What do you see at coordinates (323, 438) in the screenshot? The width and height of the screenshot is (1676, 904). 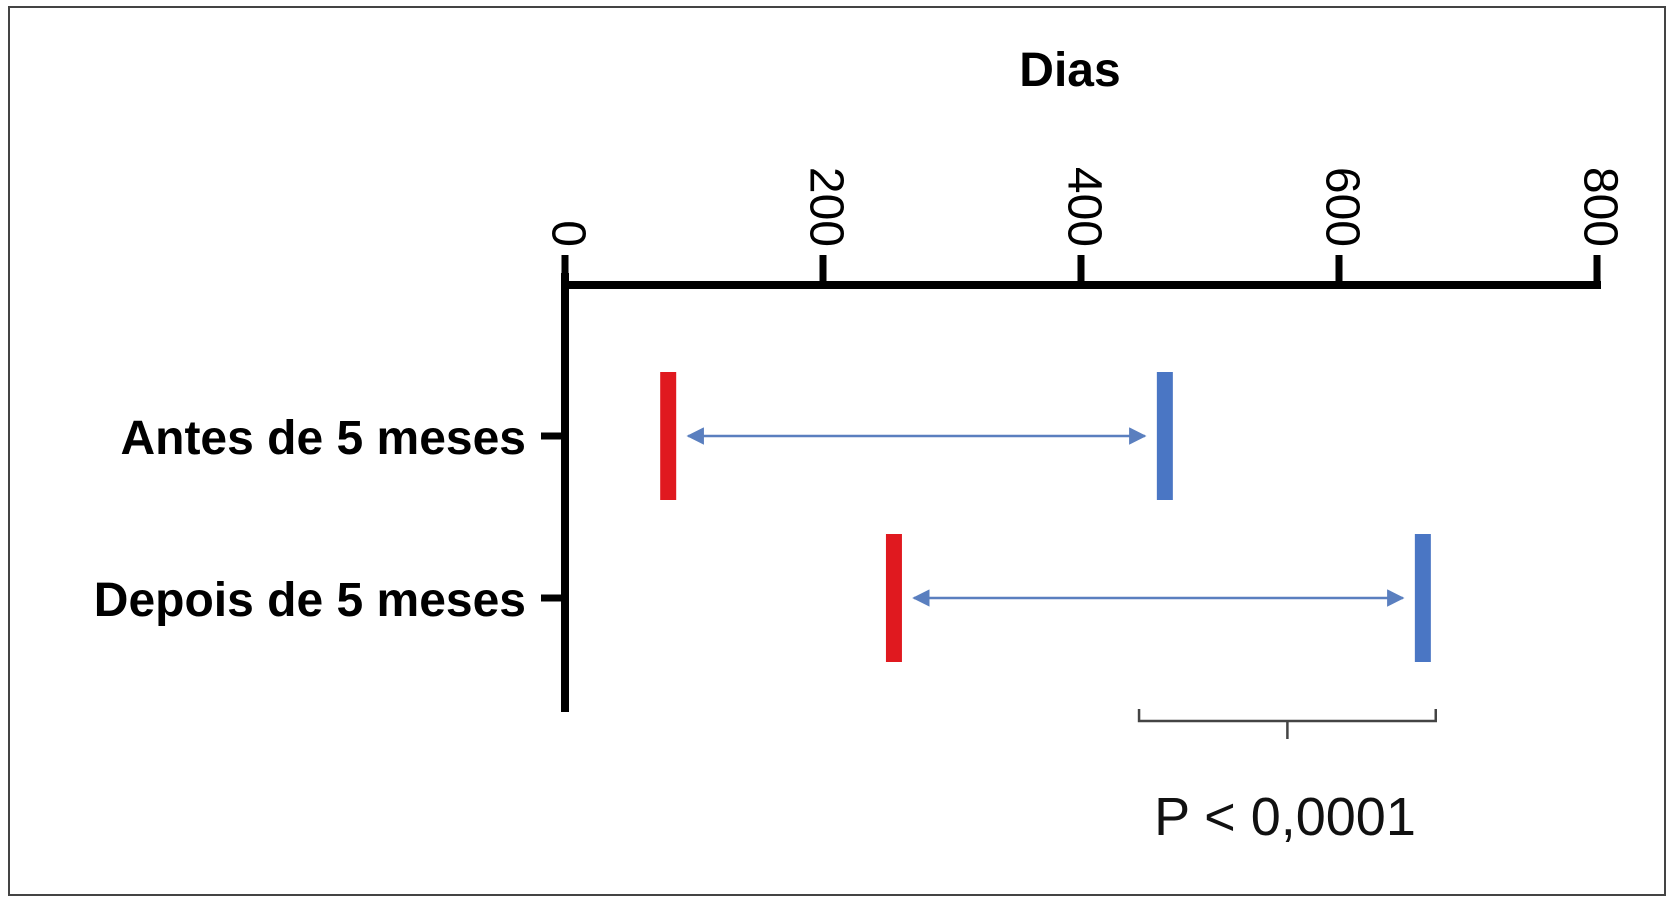 I see `category-label: Antes de 5 meses` at bounding box center [323, 438].